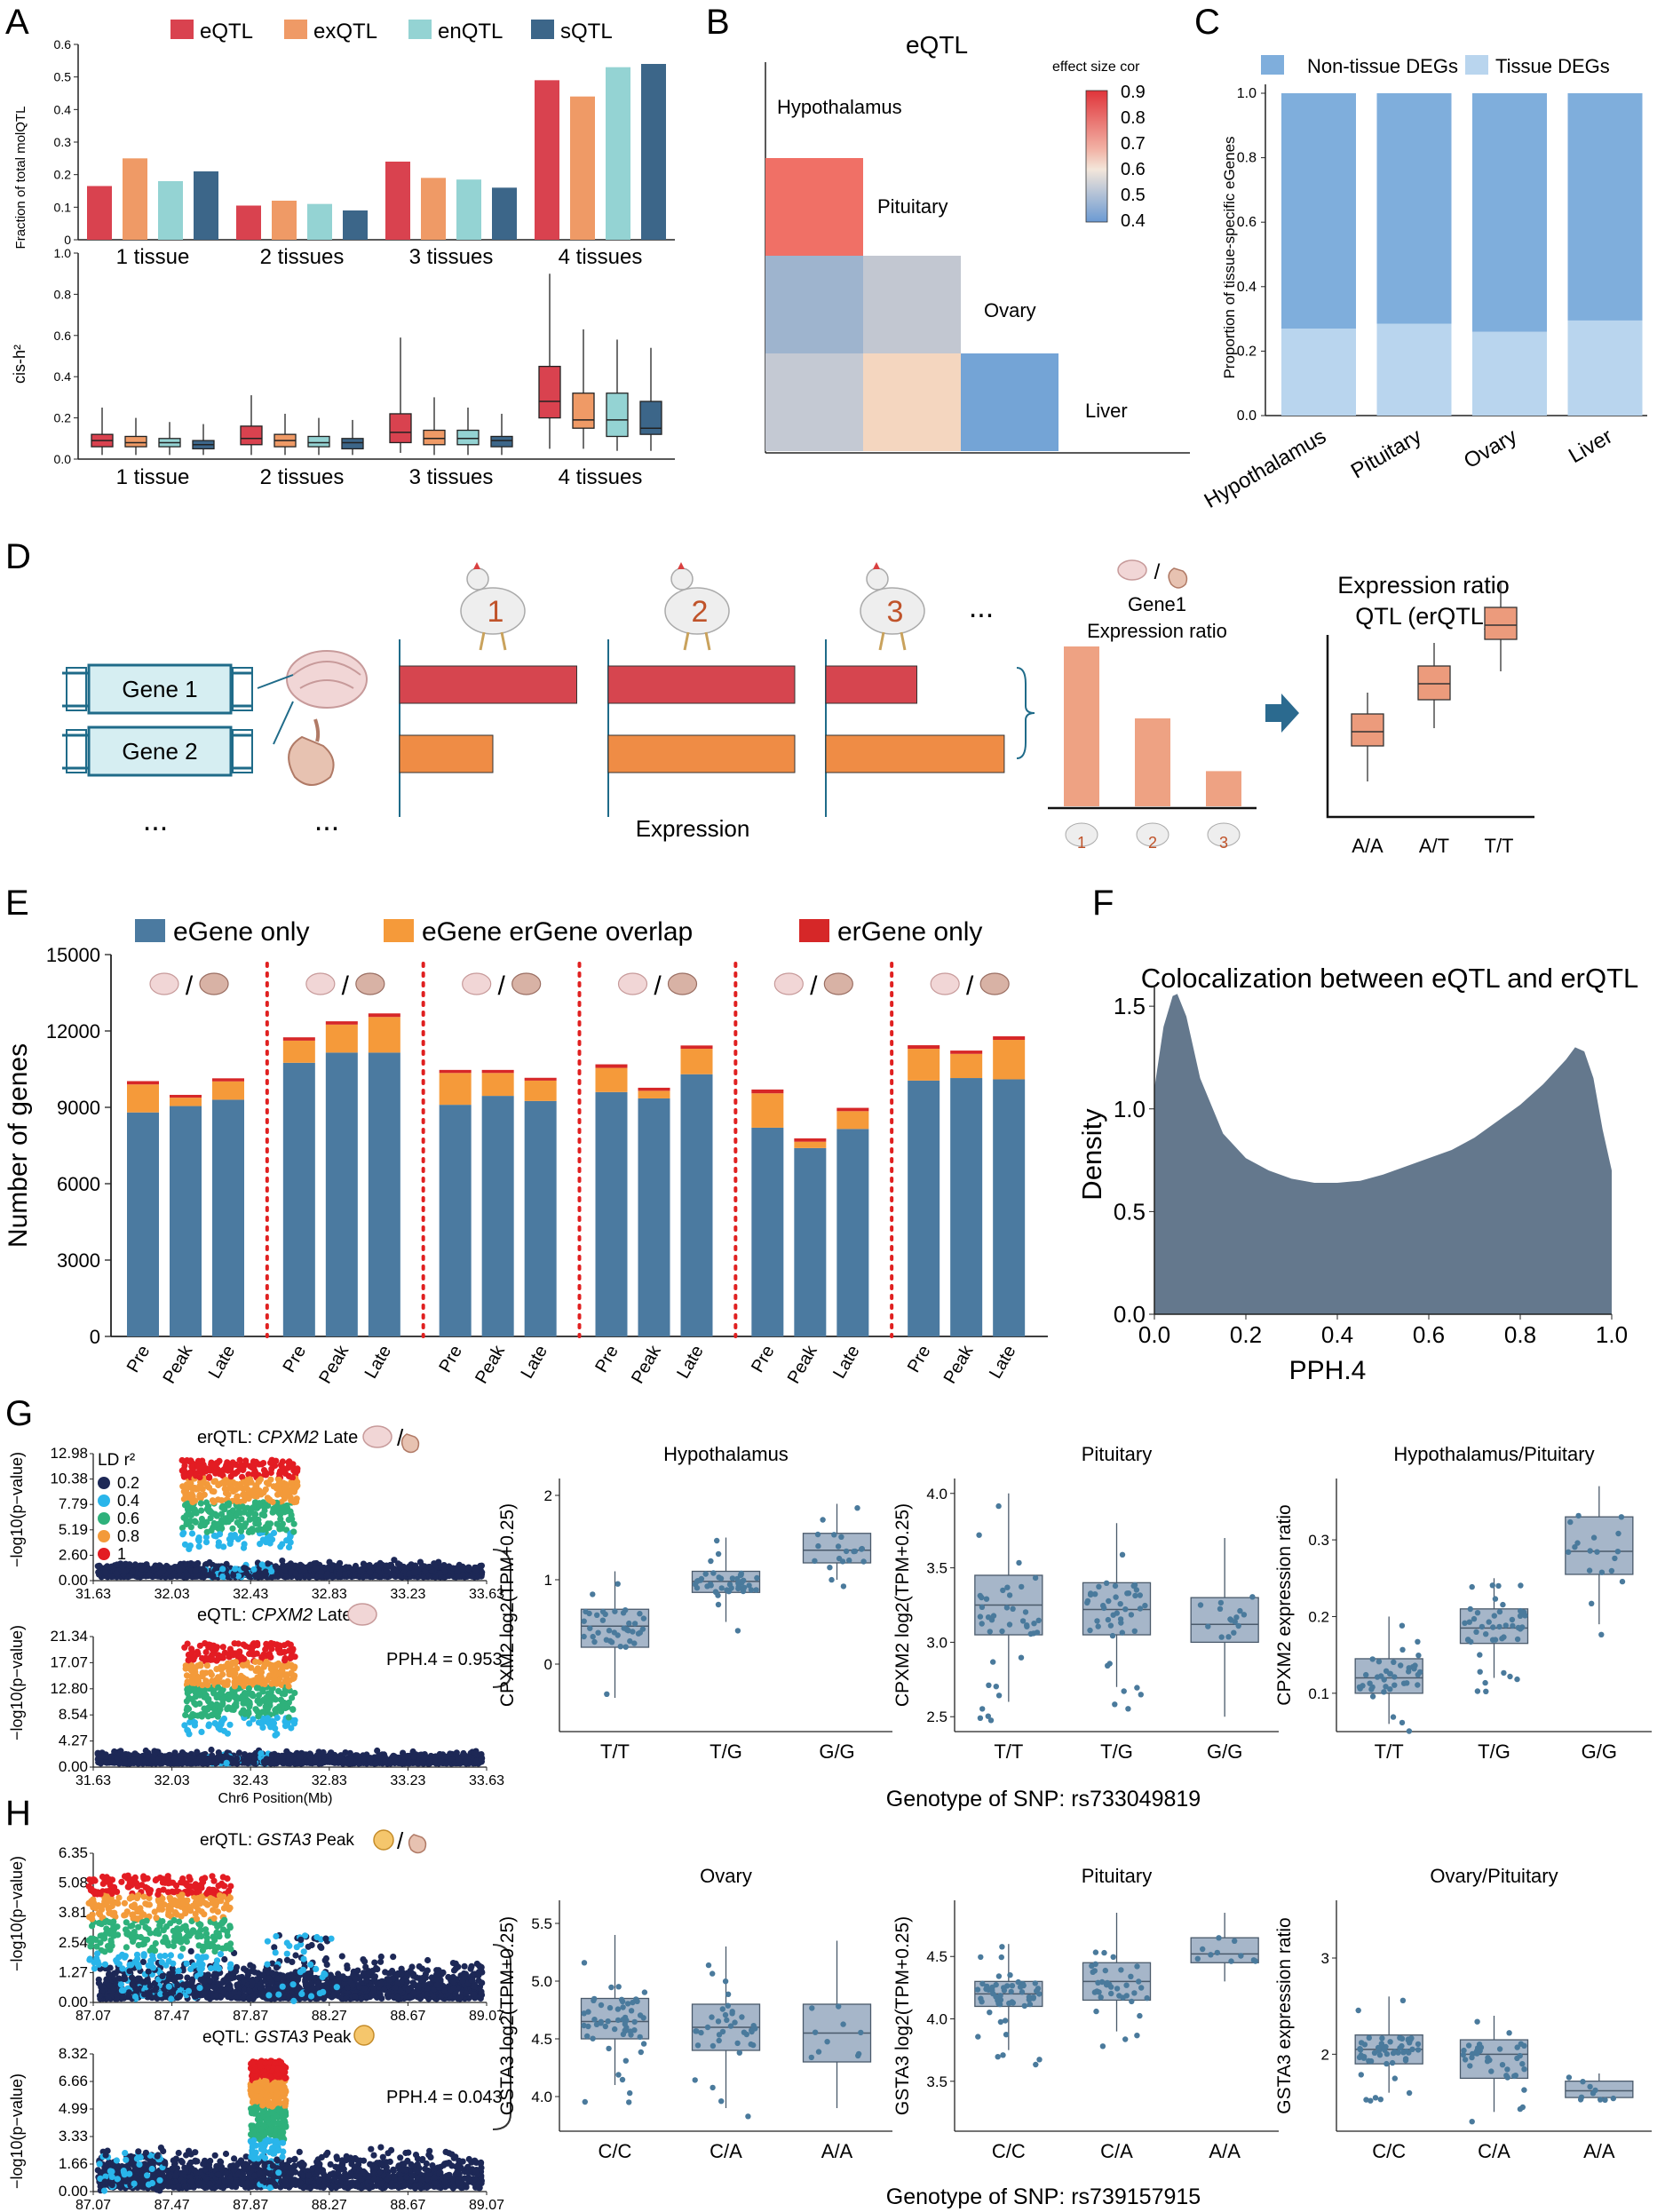 This screenshot has height=2212, width=1665. I want to click on panel-letter-B: B, so click(718, 22).